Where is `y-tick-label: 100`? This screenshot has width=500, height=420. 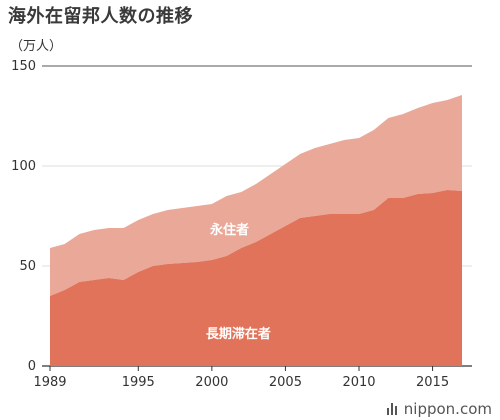 y-tick-label: 100 is located at coordinates (23, 166).